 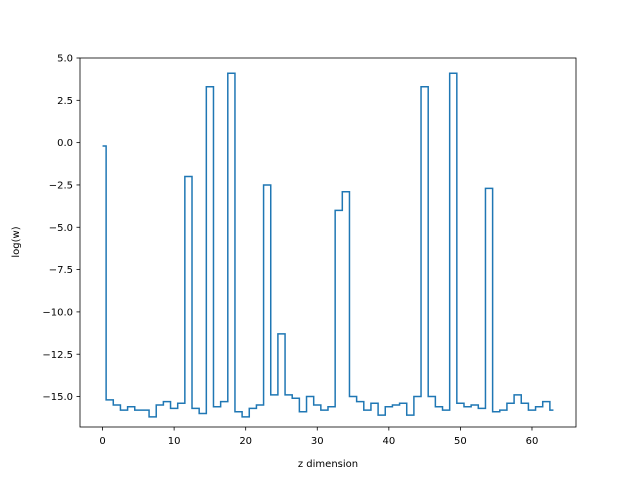 What do you see at coordinates (57, 355) in the screenshot?
I see `y-tick-label: −12.5` at bounding box center [57, 355].